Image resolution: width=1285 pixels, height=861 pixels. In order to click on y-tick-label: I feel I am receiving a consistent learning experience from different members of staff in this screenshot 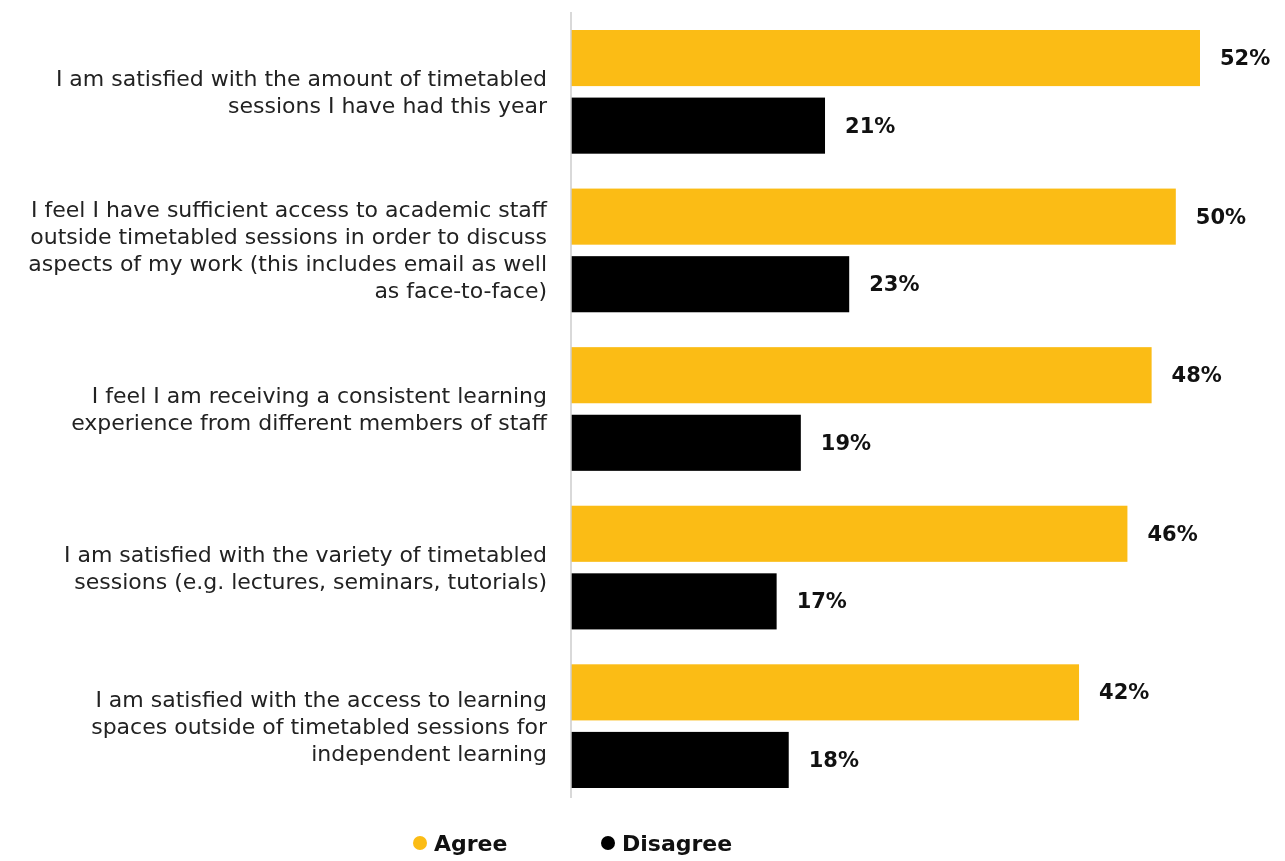, I will do `click(309, 409)`.